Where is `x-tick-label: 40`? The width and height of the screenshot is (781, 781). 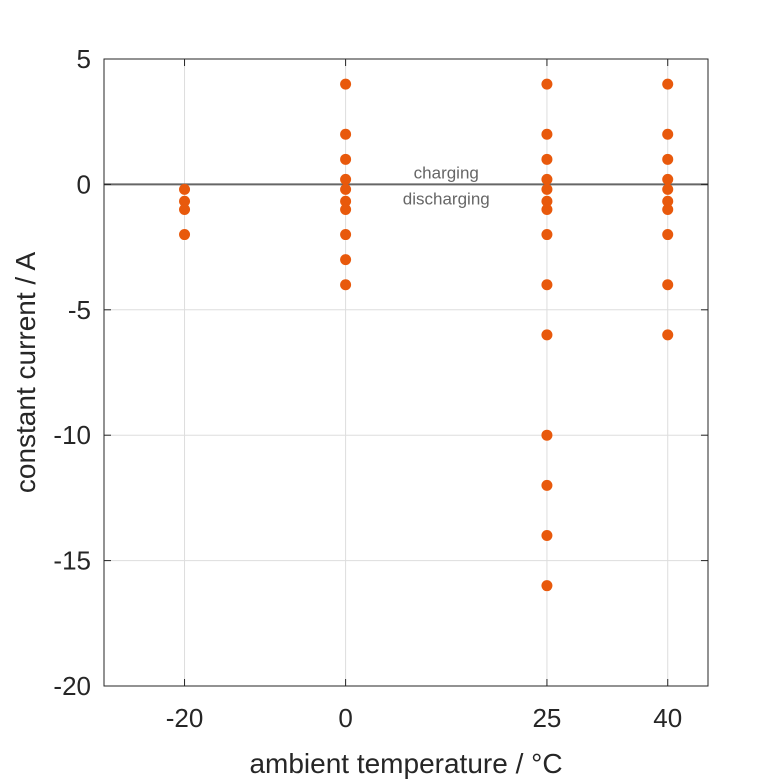
x-tick-label: 40 is located at coordinates (667, 718).